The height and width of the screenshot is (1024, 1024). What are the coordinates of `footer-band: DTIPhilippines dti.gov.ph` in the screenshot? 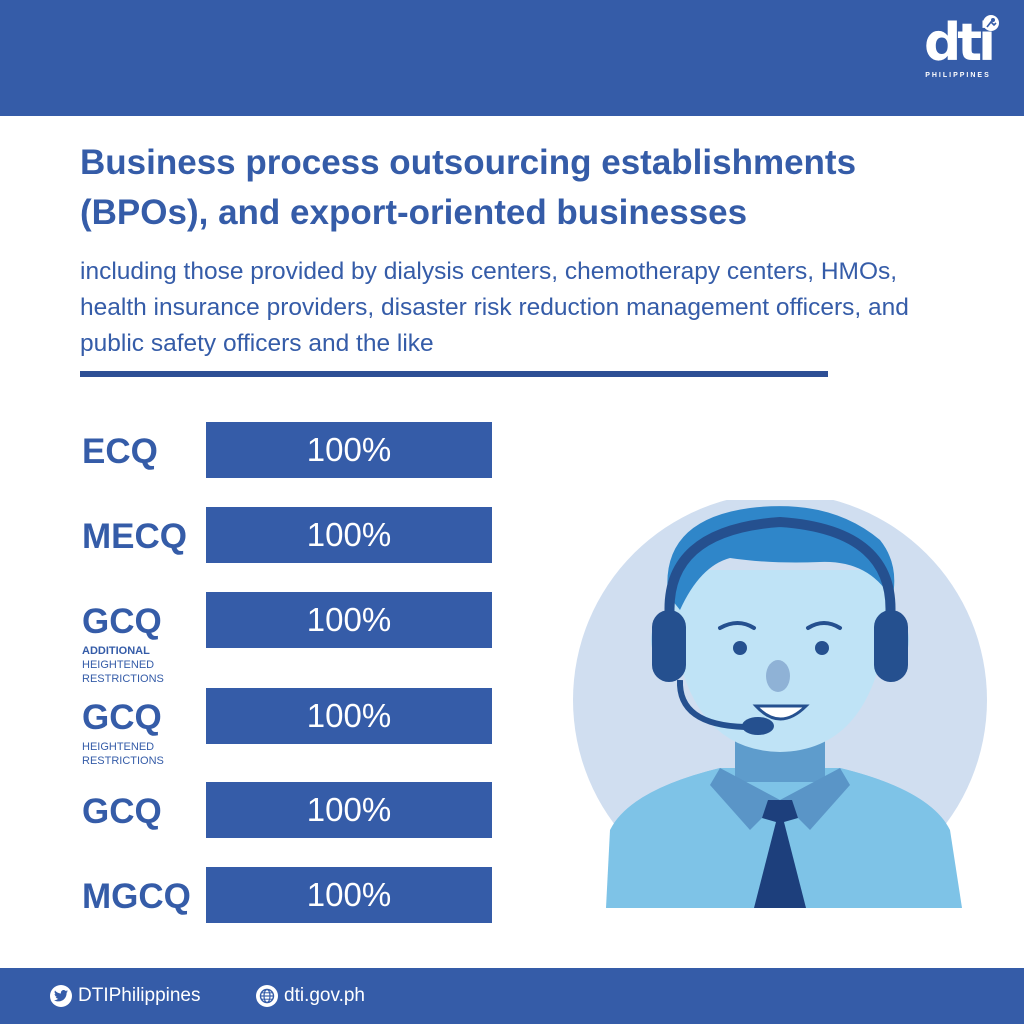 It's located at (512, 996).